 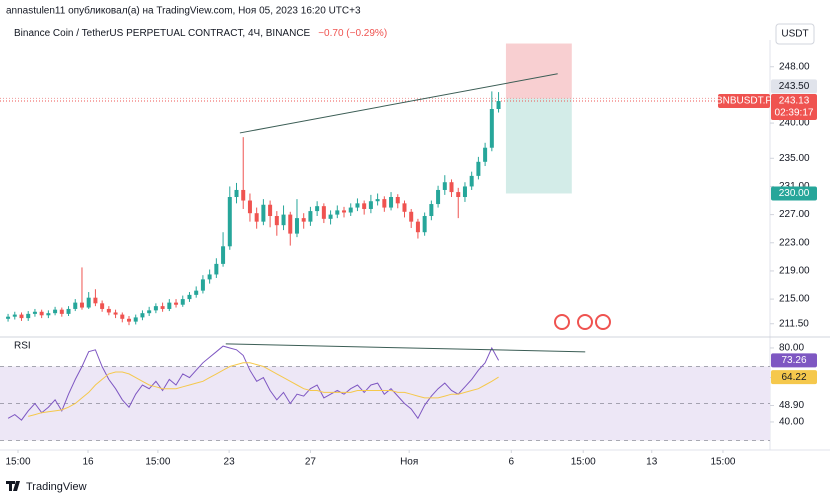 I want to click on currency-box, so click(x=795, y=34).